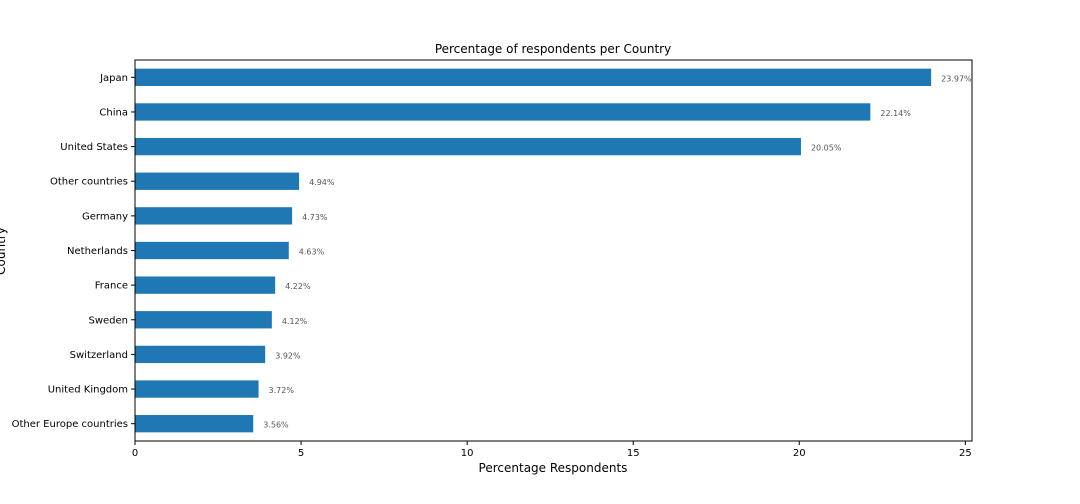 The image size is (1080, 504). Describe the element at coordinates (467, 453) in the screenshot. I see `x-tick-label: 10` at that location.